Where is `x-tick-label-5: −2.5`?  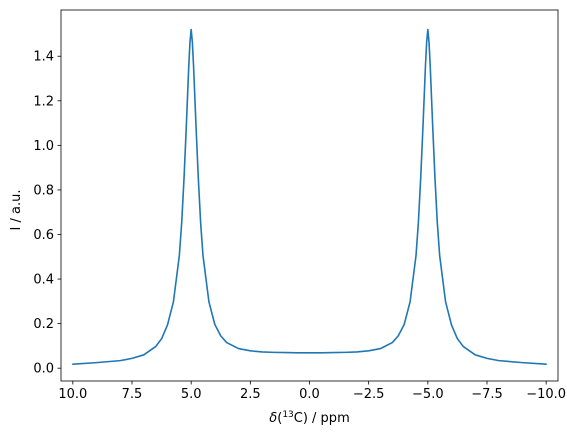 x-tick-label-5: −2.5 is located at coordinates (369, 394).